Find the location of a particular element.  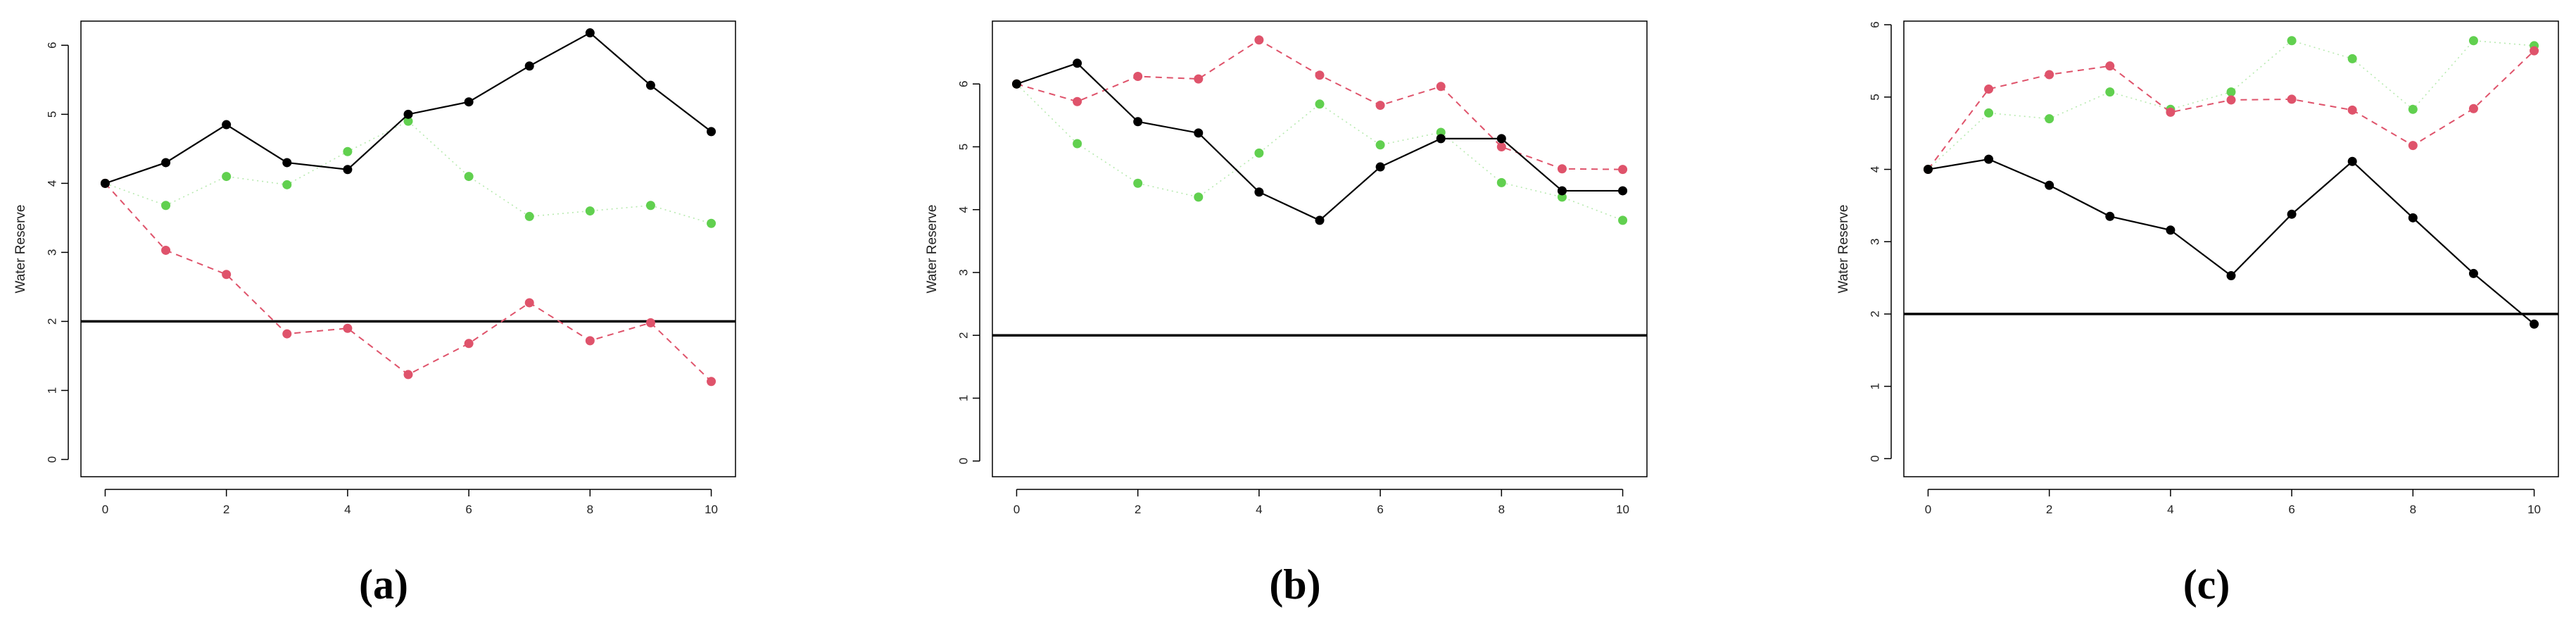

y-tick-label: 2 is located at coordinates (51, 321).